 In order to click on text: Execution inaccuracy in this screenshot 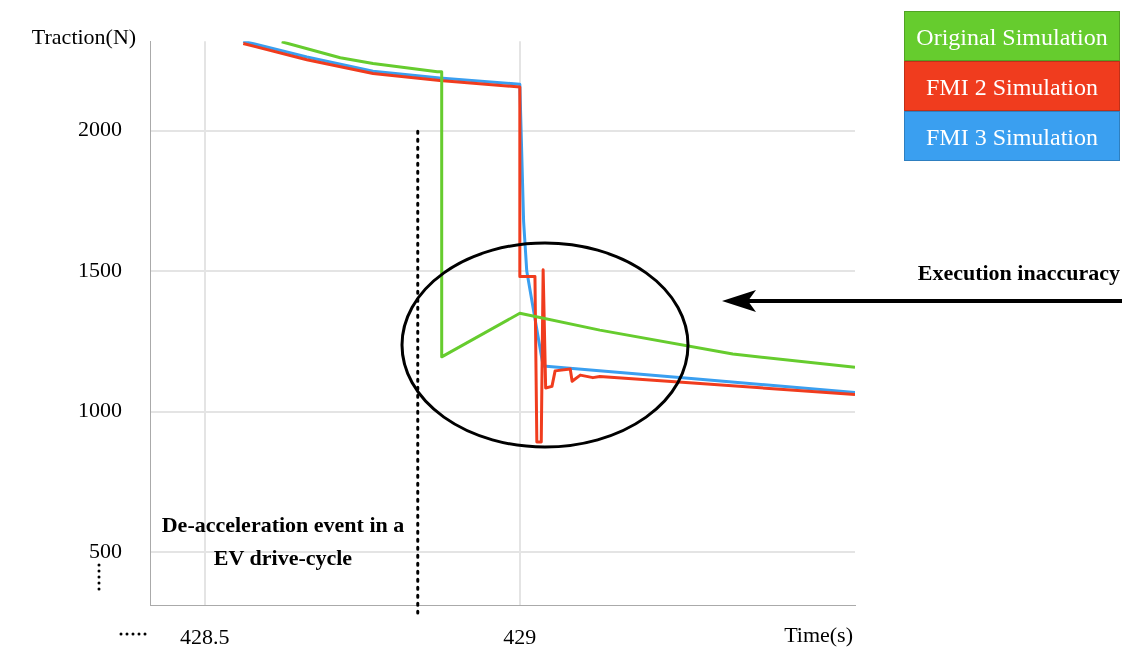, I will do `click(1018, 273)`.